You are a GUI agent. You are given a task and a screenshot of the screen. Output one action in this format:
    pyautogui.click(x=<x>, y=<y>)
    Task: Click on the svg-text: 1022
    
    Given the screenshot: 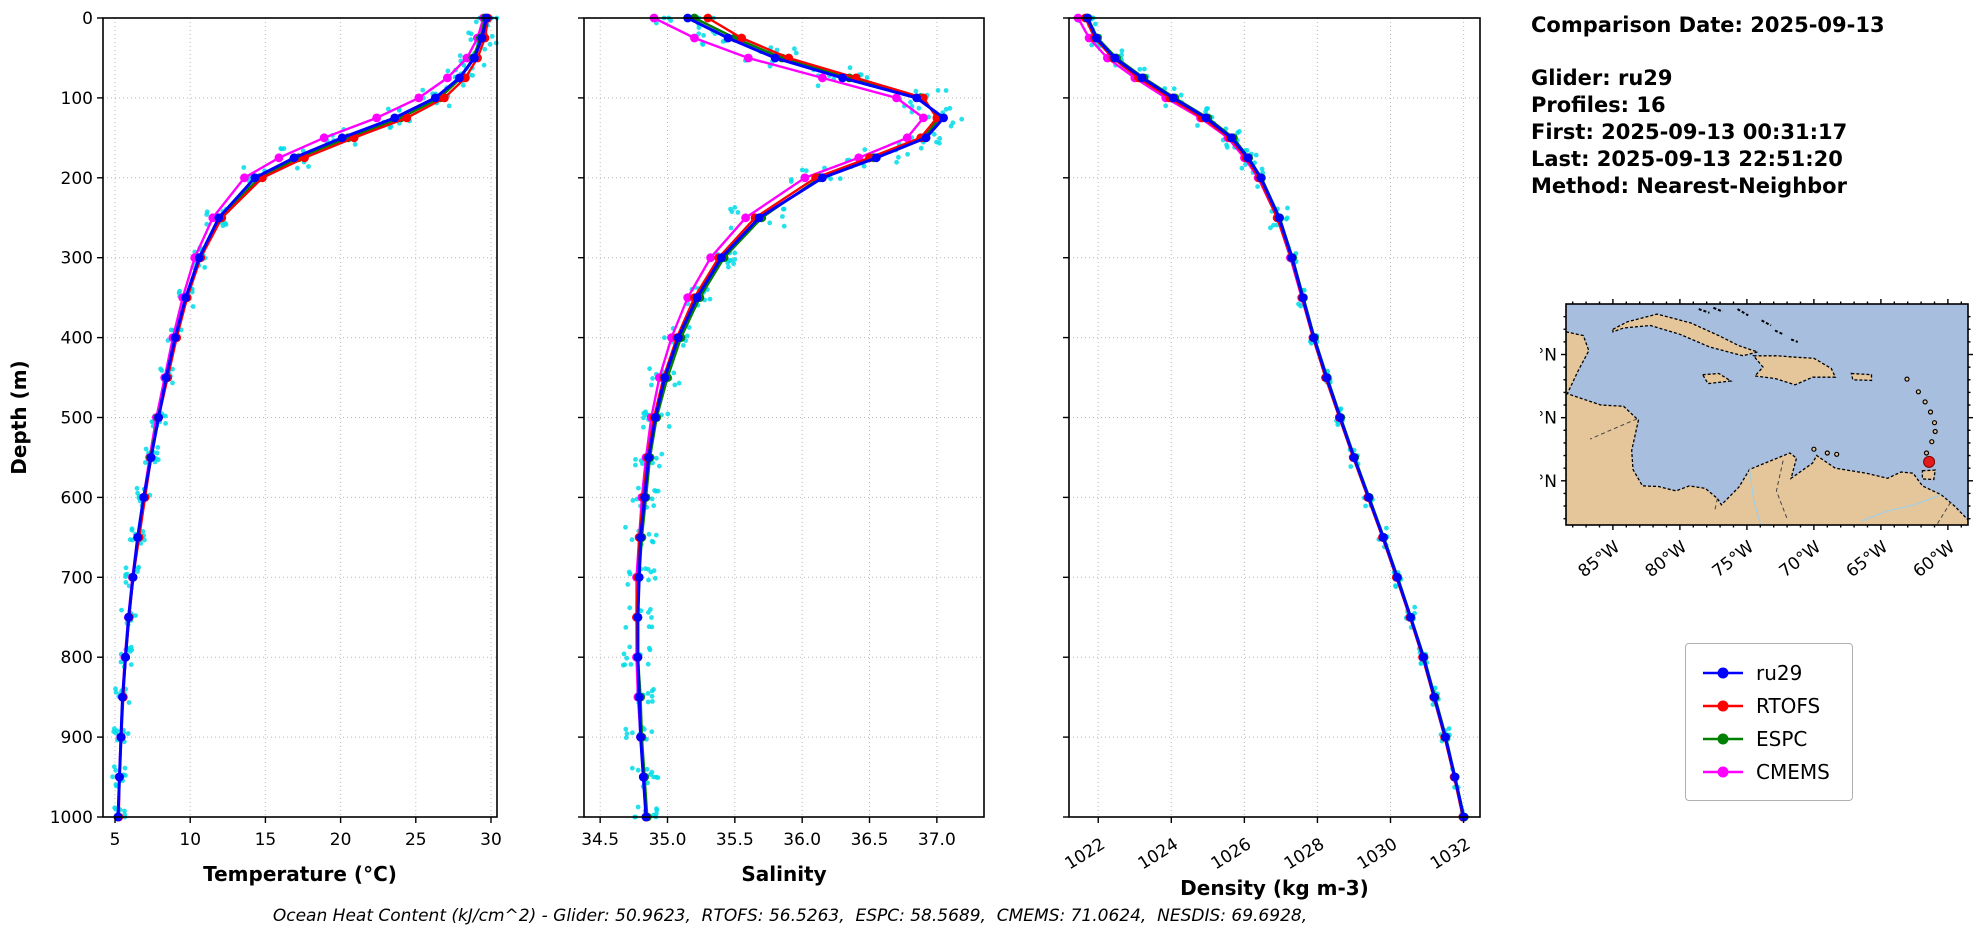 What is the action you would take?
    pyautogui.click(x=1085, y=854)
    